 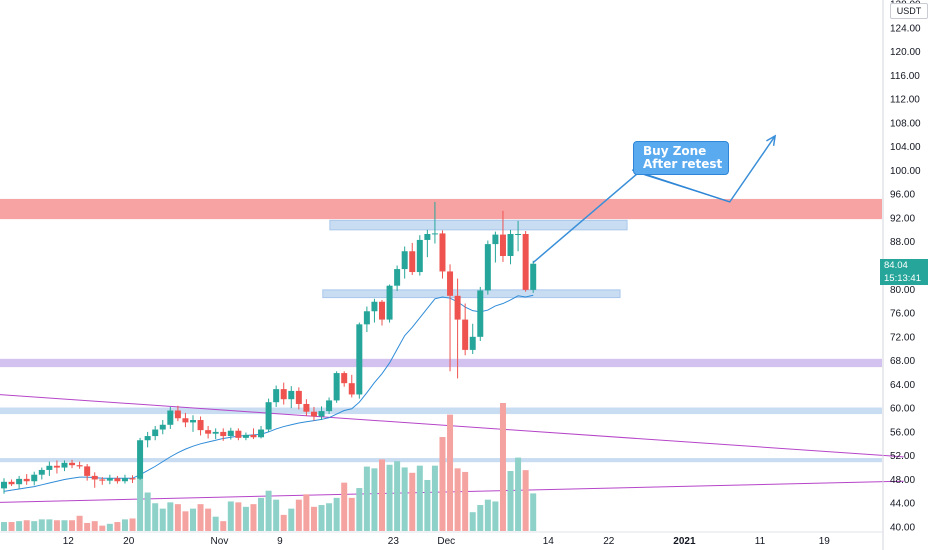 What do you see at coordinates (684, 541) in the screenshot?
I see `time-tick-label: 2021` at bounding box center [684, 541].